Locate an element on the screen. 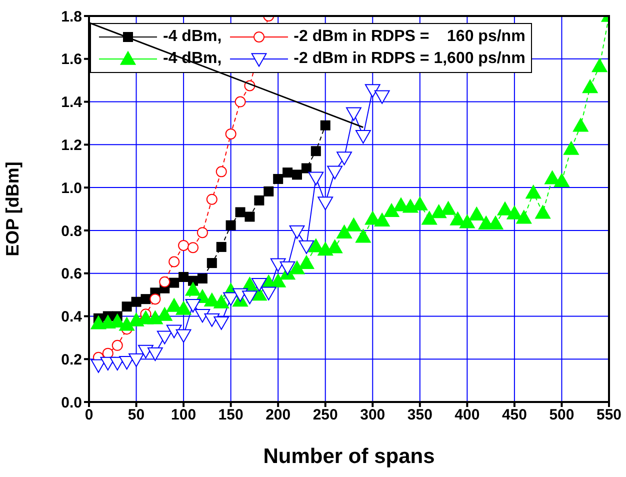 The height and width of the screenshot is (477, 626). y-tick-label: 0.4 is located at coordinates (72, 317).